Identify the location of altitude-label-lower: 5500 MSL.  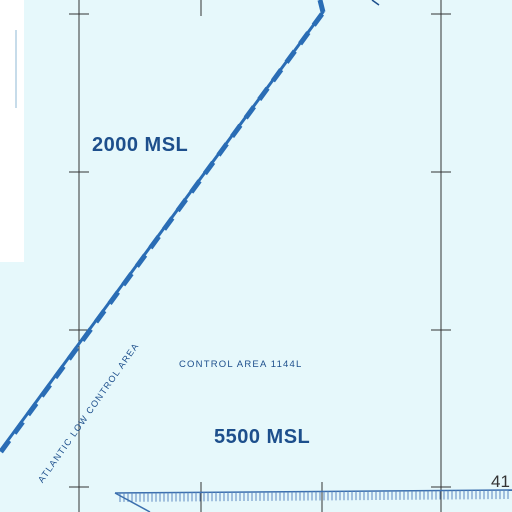
(262, 437).